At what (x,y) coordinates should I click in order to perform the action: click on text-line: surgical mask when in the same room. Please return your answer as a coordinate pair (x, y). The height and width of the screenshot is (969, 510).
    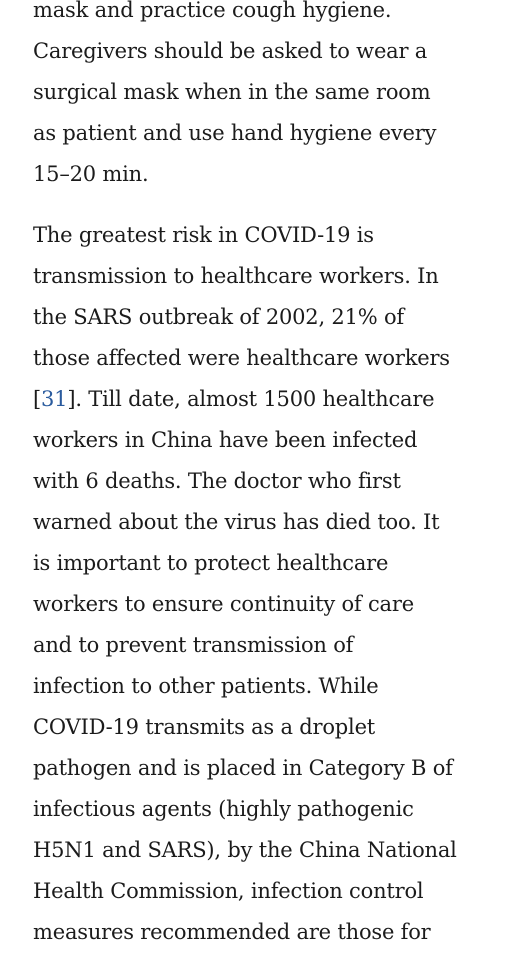
    Looking at the image, I should click on (232, 92).